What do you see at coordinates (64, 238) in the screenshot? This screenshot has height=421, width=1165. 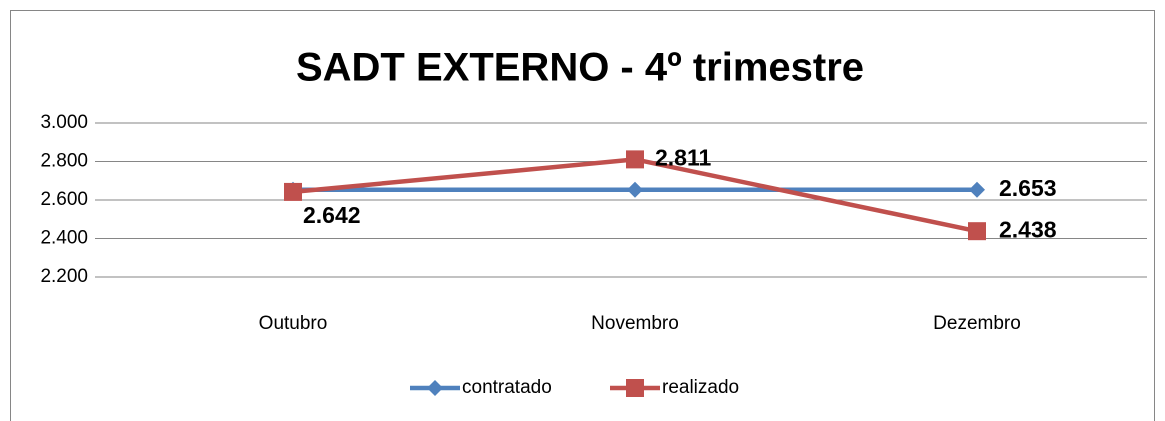 I see `y-tick-label: 2.400` at bounding box center [64, 238].